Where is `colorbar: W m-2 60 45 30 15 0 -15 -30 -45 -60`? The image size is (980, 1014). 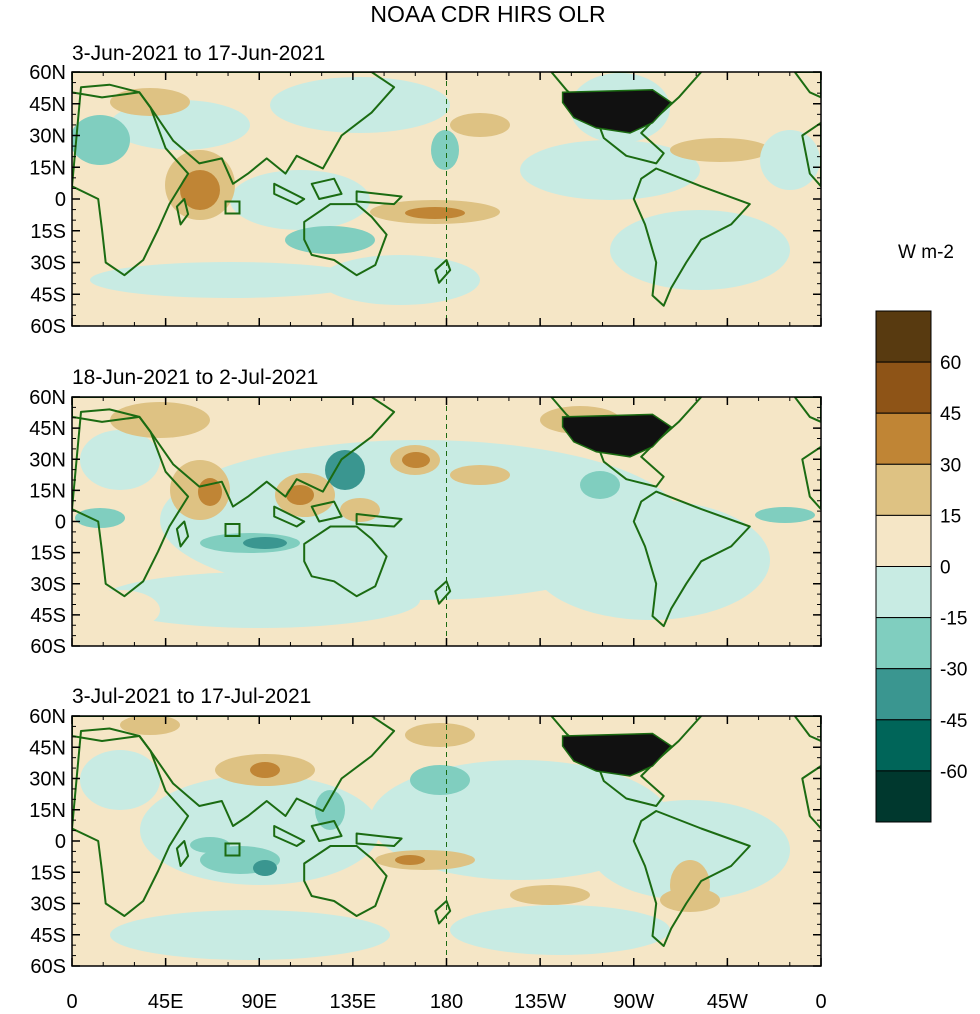 colorbar: W m-2 60 45 30 15 0 -15 -30 -45 -60 is located at coordinates (921, 532).